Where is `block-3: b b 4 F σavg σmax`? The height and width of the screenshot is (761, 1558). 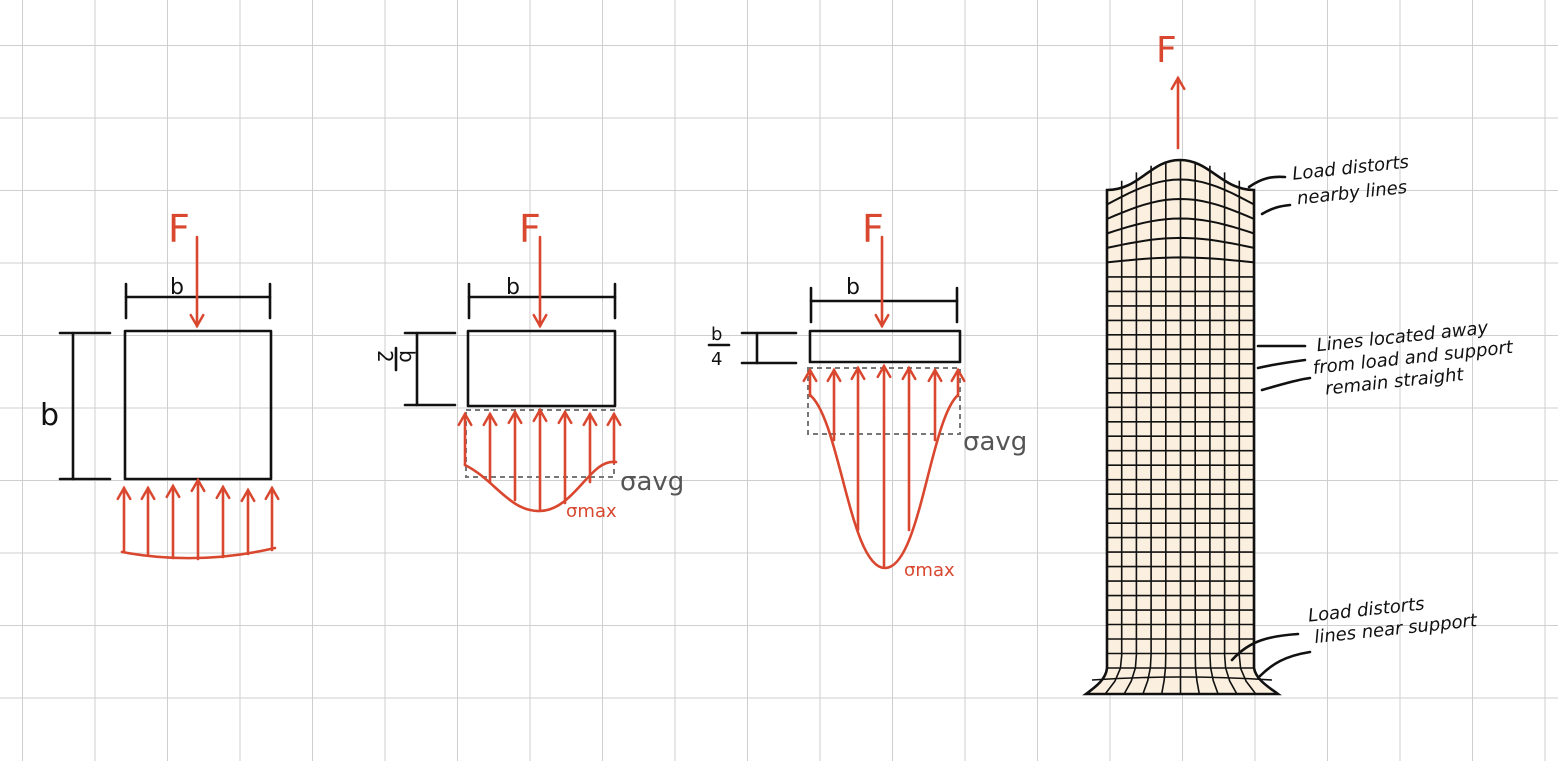
block-3: b b 4 F σavg σmax is located at coordinates (867, 394).